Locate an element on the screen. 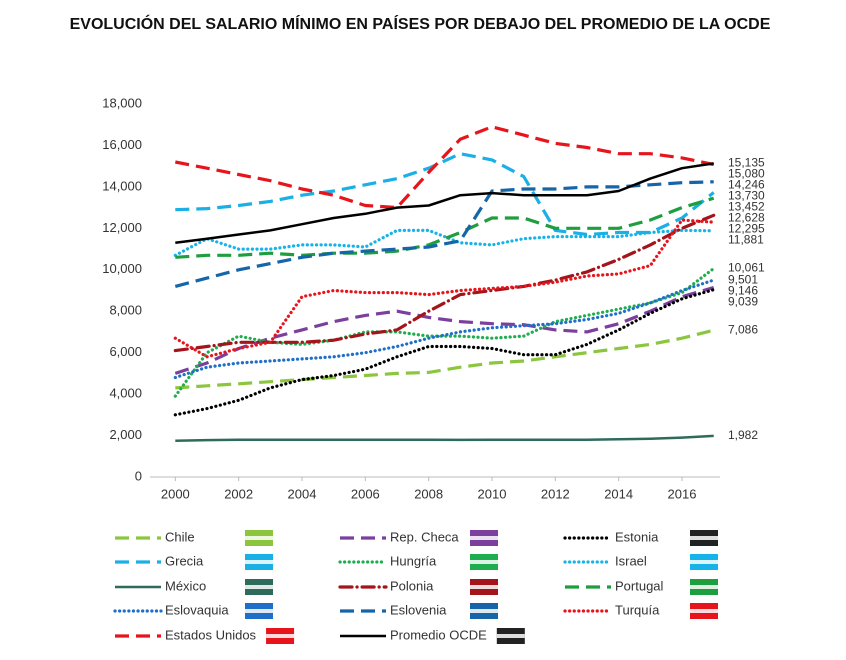 This screenshot has height=660, width=846. legend-label: Promedio OCDE is located at coordinates (438, 634).